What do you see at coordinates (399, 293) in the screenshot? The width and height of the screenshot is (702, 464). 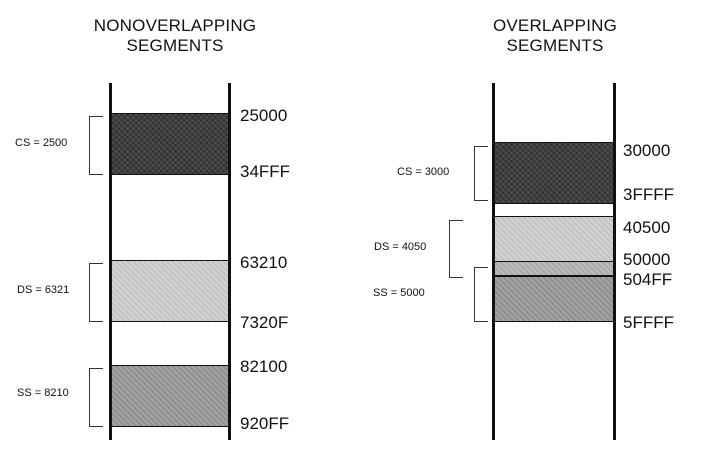 I see `right-ss-register-label: SS = 5000` at bounding box center [399, 293].